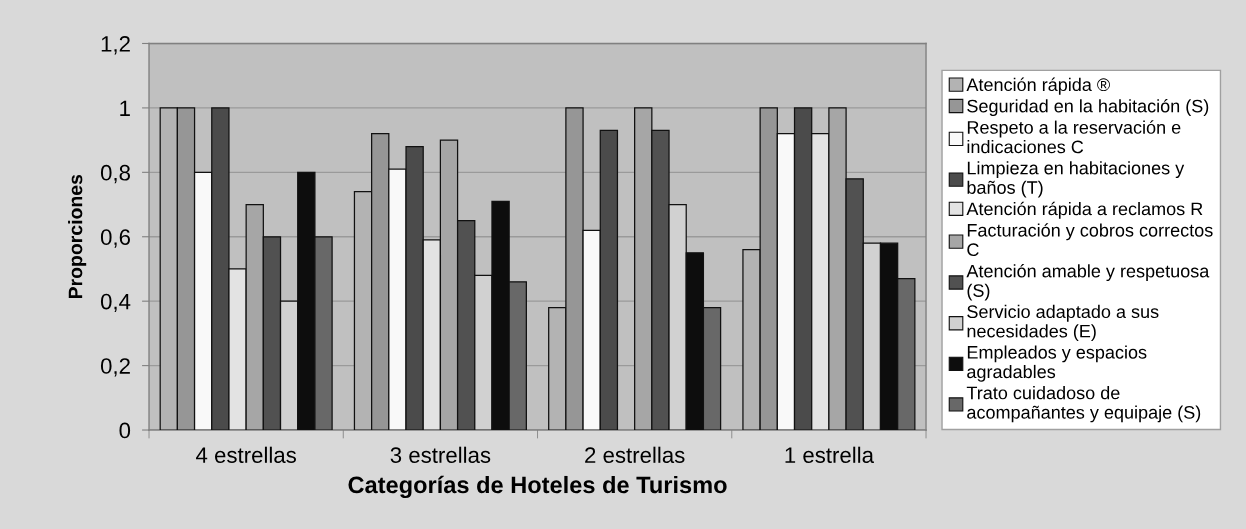 The width and height of the screenshot is (1246, 529). What do you see at coordinates (125, 430) in the screenshot?
I see `y-tick-label: 0` at bounding box center [125, 430].